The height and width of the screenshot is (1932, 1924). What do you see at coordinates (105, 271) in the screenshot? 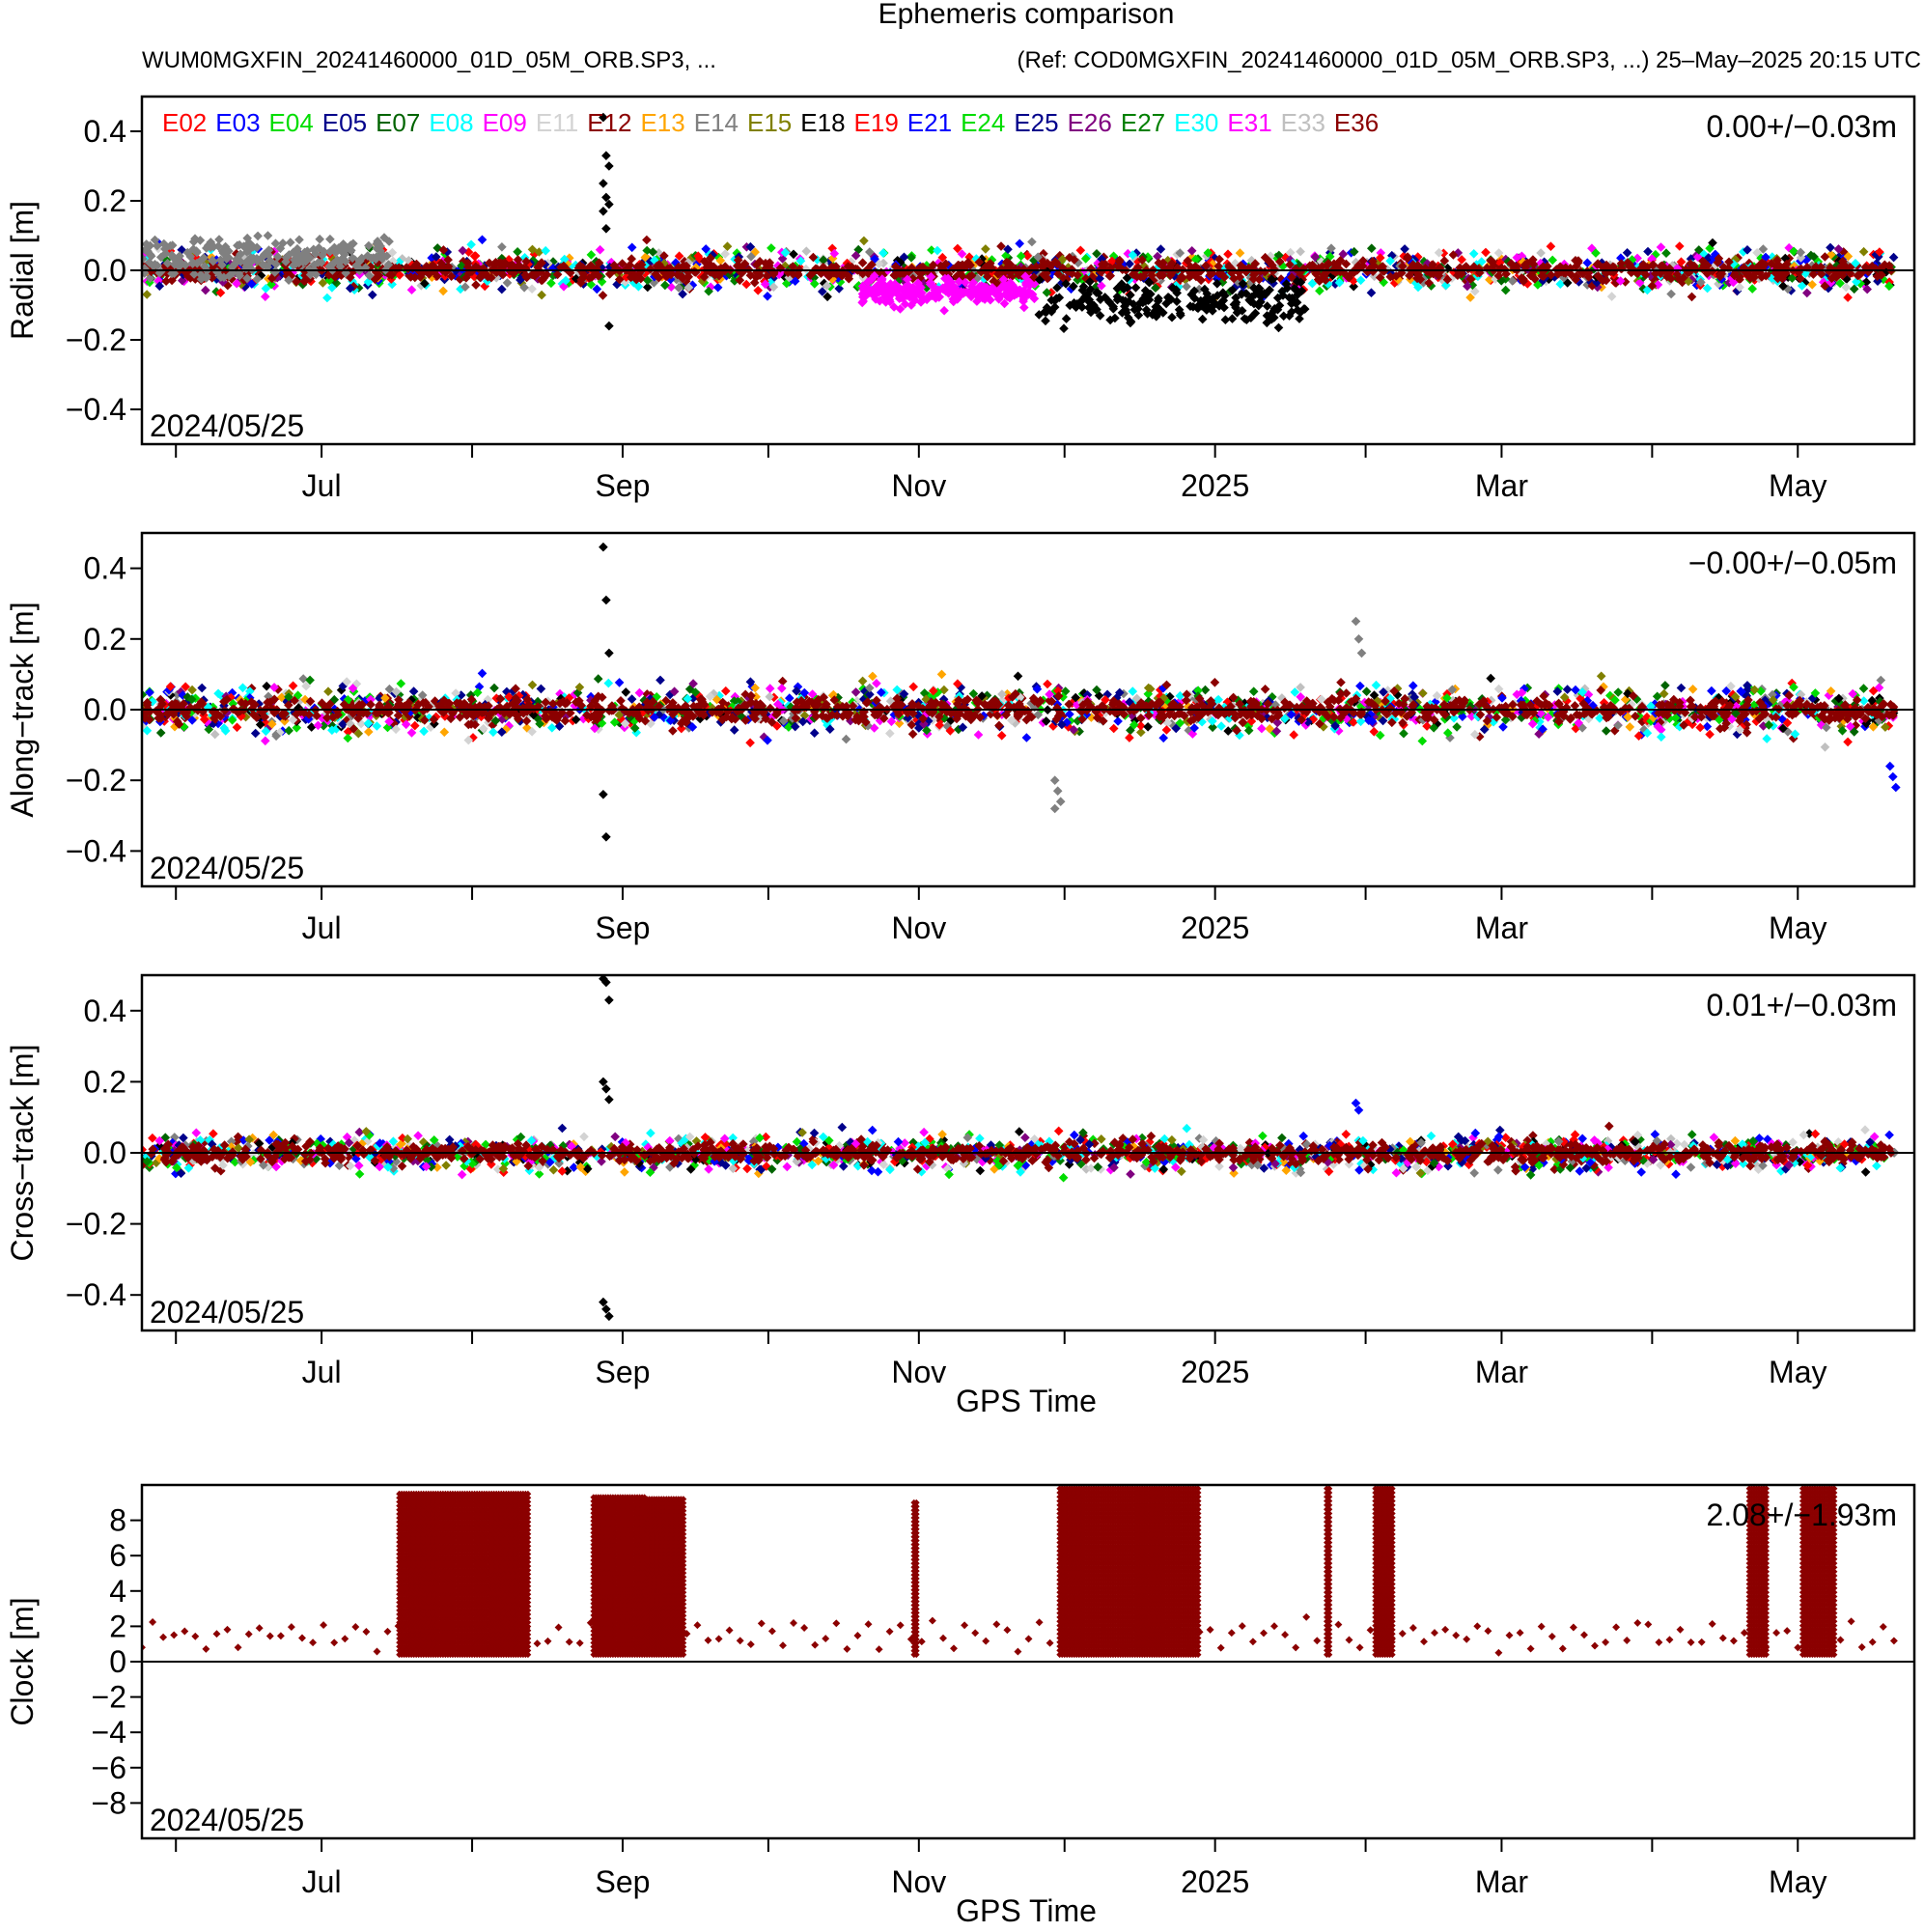
I see `y-tick-label: 0.0` at bounding box center [105, 271].